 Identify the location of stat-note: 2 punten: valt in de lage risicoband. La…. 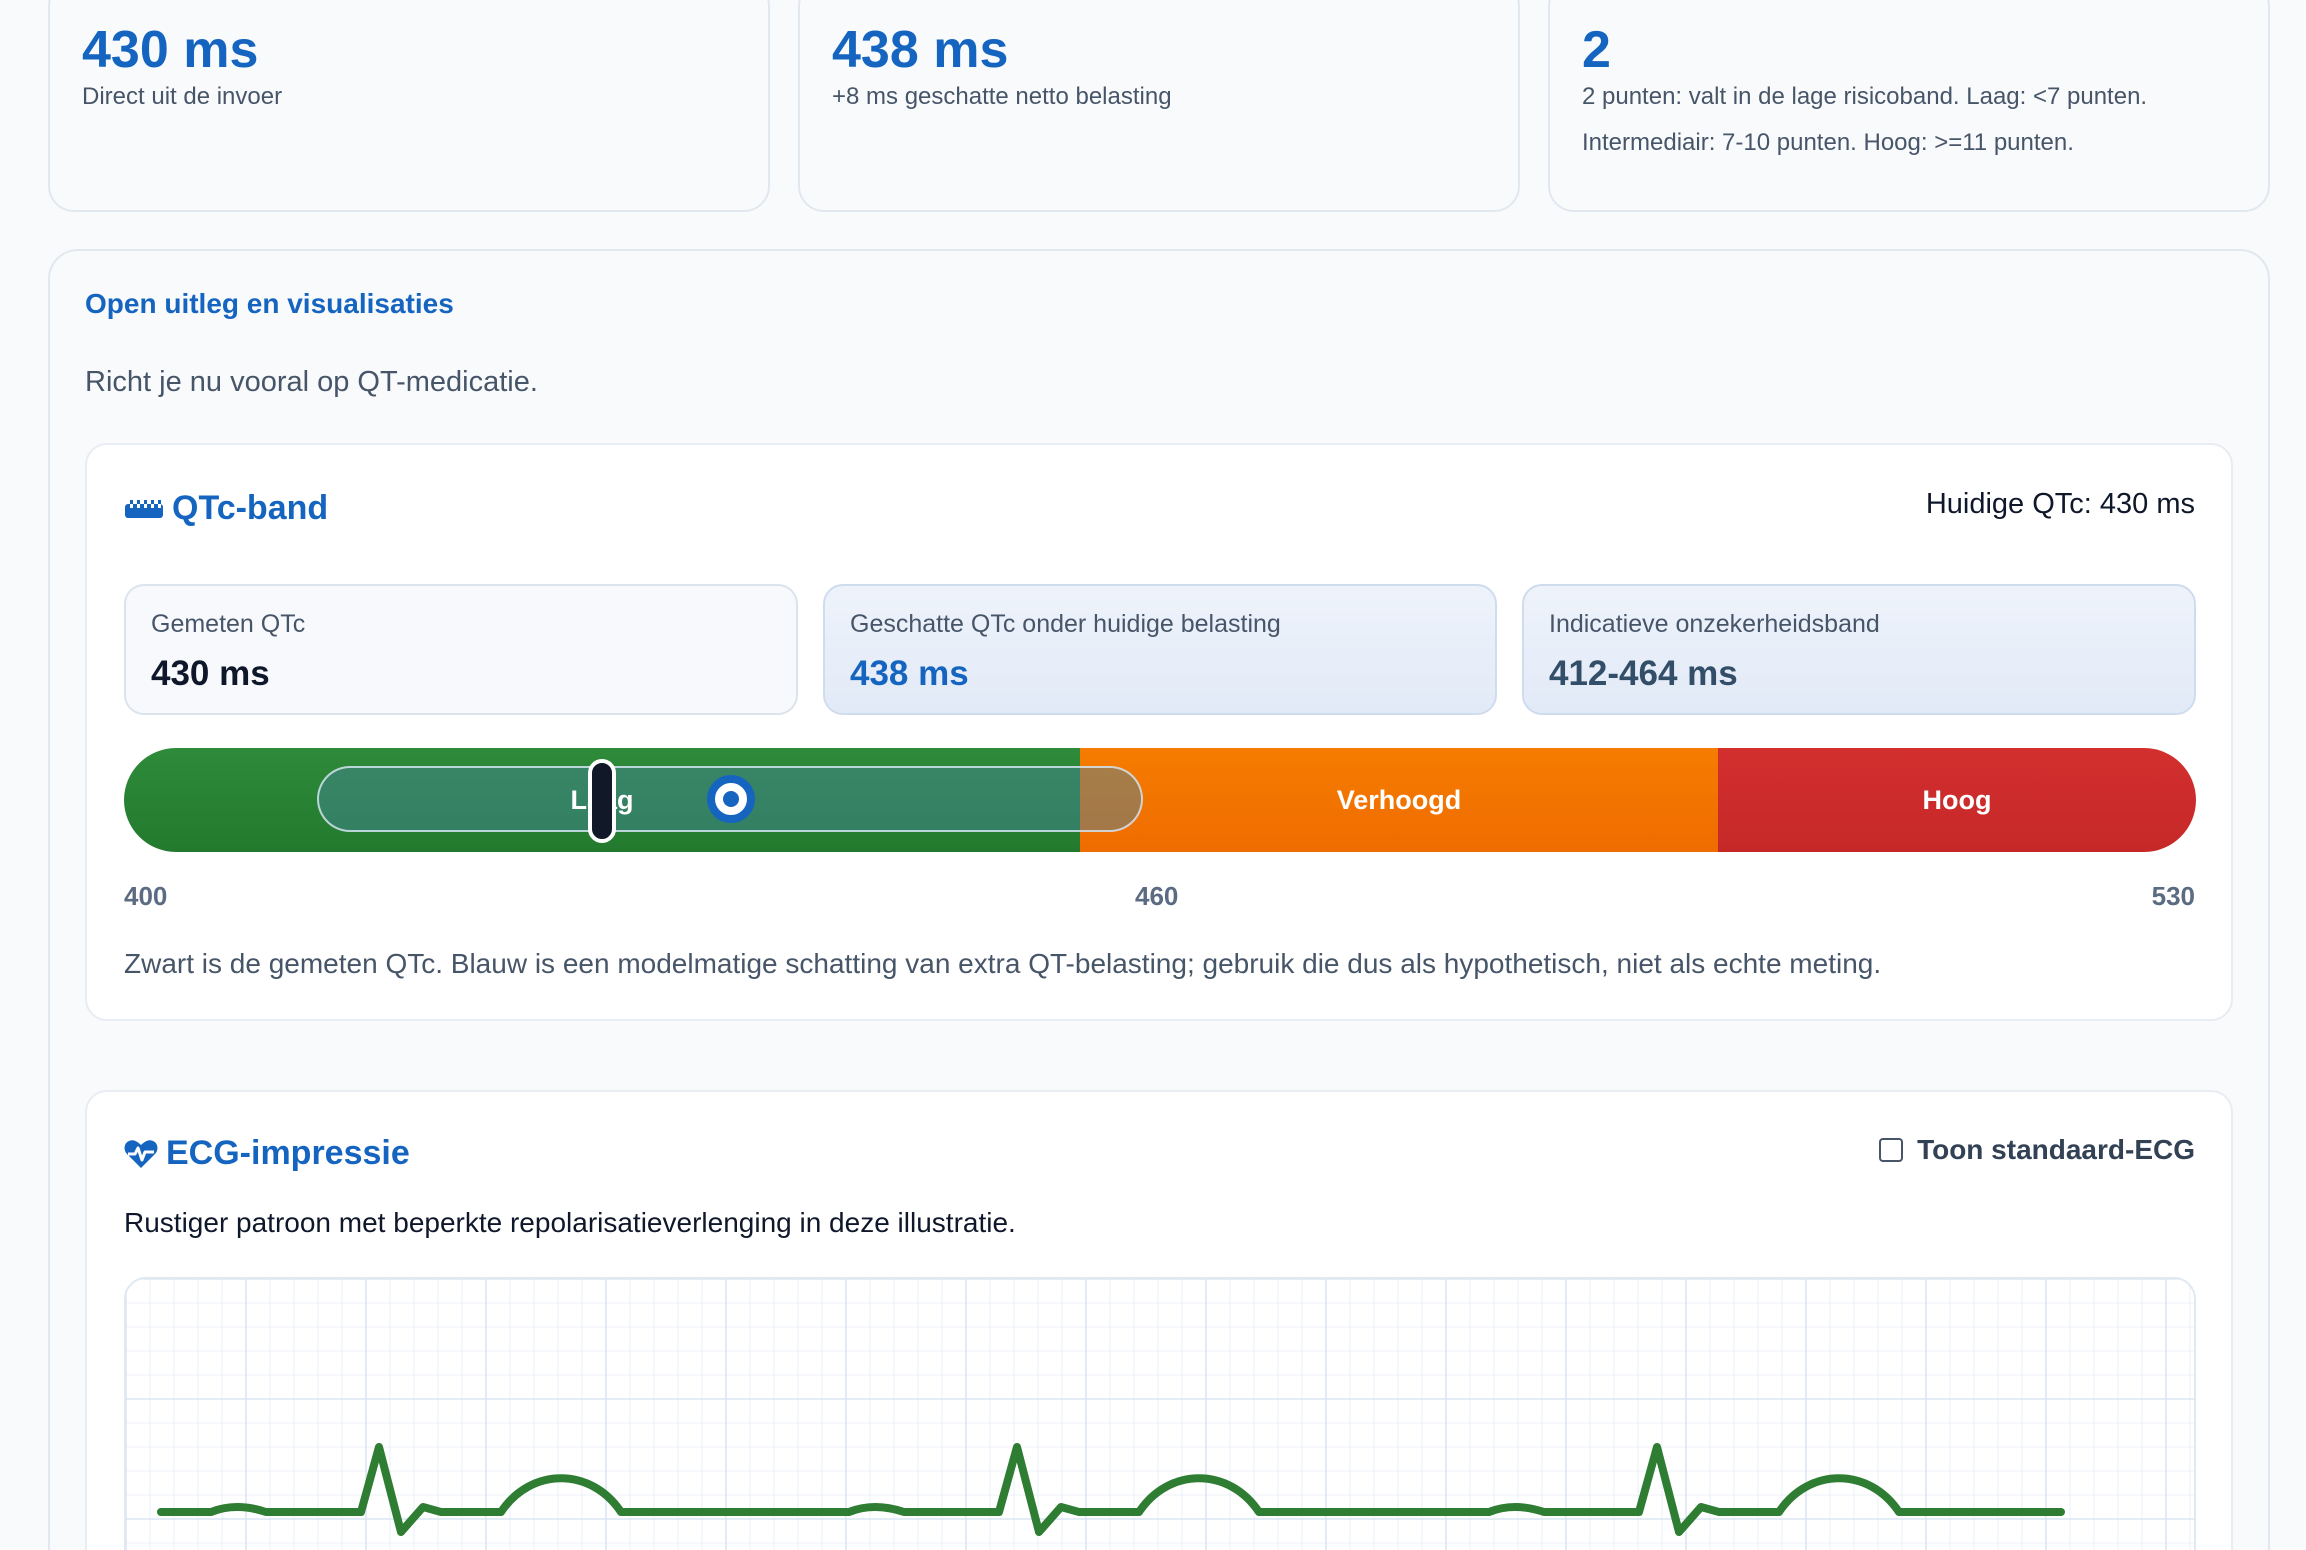
(1865, 119).